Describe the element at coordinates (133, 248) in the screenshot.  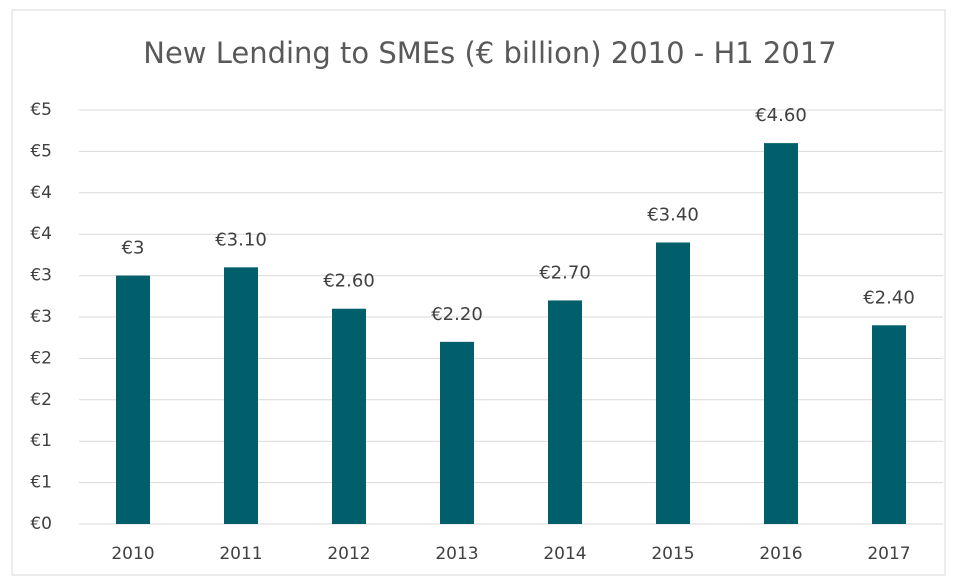
I see `value-label: €3` at that location.